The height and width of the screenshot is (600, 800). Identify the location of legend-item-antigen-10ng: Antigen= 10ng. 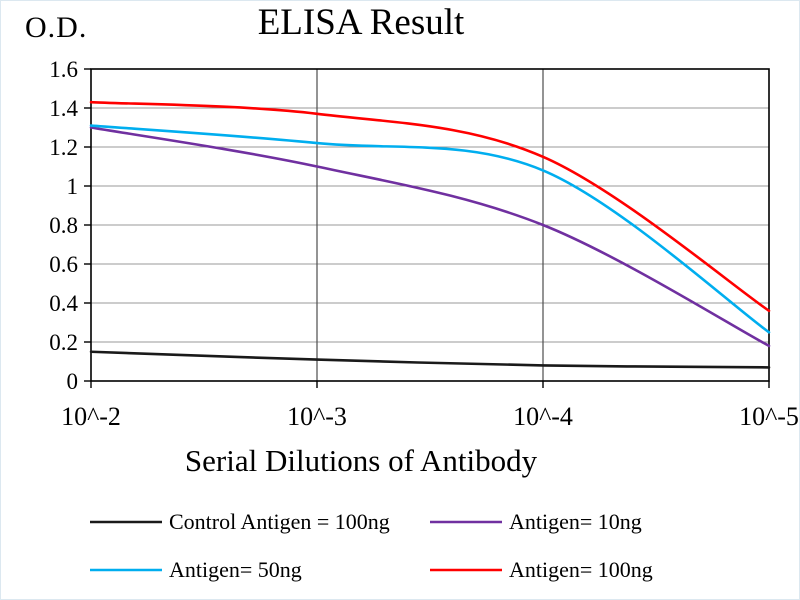
(604, 522).